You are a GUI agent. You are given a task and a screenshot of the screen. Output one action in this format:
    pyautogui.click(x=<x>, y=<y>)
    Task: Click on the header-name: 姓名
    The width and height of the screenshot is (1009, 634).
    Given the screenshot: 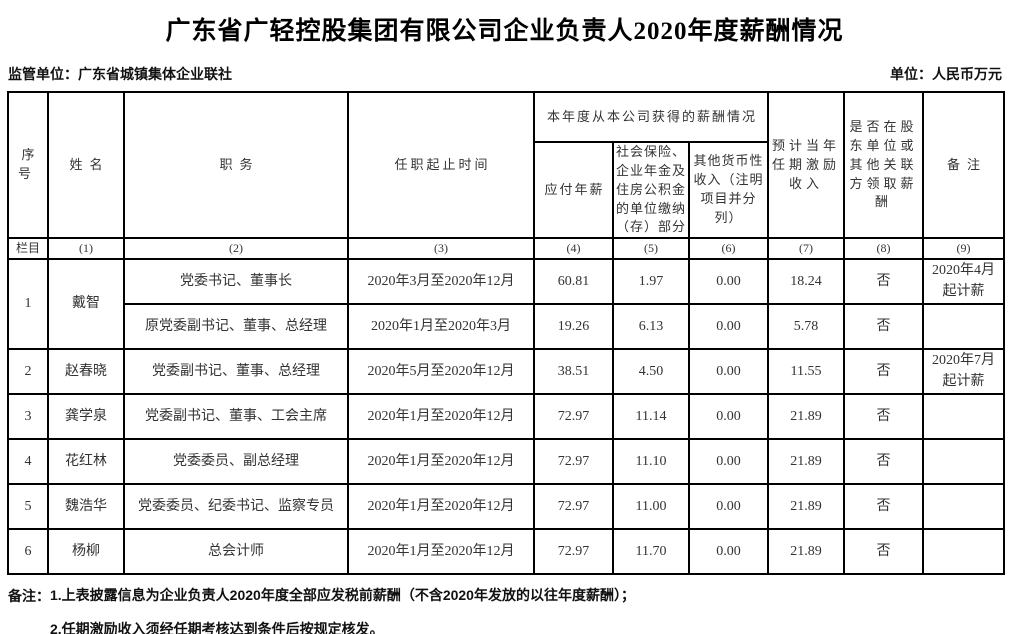 What is the action you would take?
    pyautogui.click(x=86, y=165)
    